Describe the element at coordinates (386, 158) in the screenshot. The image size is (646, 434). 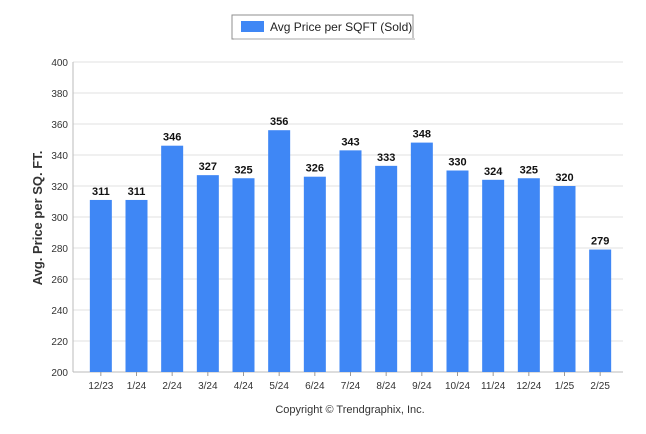
I see `bar-value-label: 333` at that location.